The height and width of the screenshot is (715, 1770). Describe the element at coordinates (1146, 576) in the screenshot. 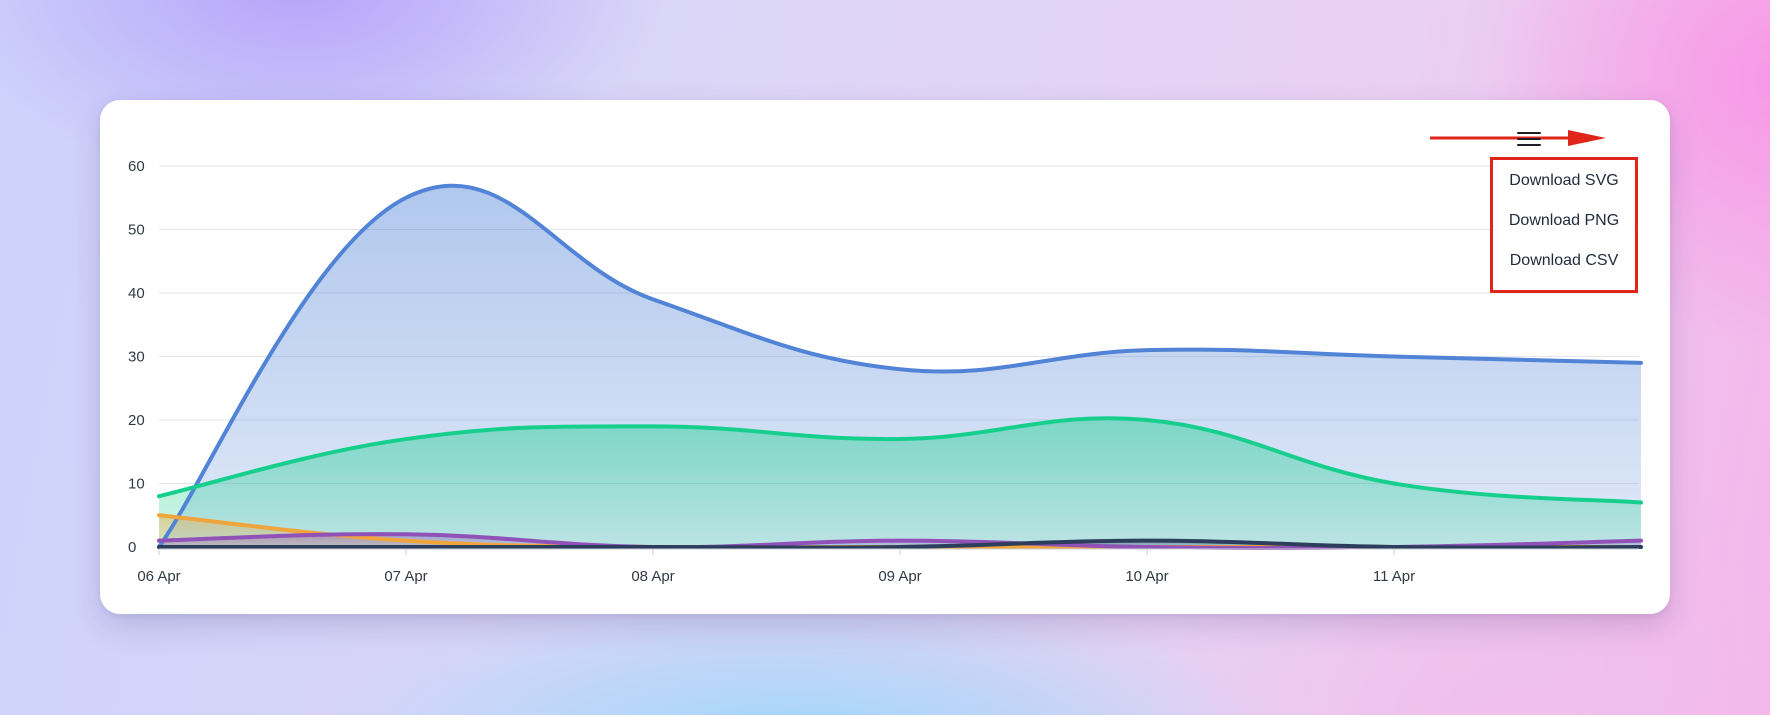

I see `x-tick-label: 10 Apr` at that location.